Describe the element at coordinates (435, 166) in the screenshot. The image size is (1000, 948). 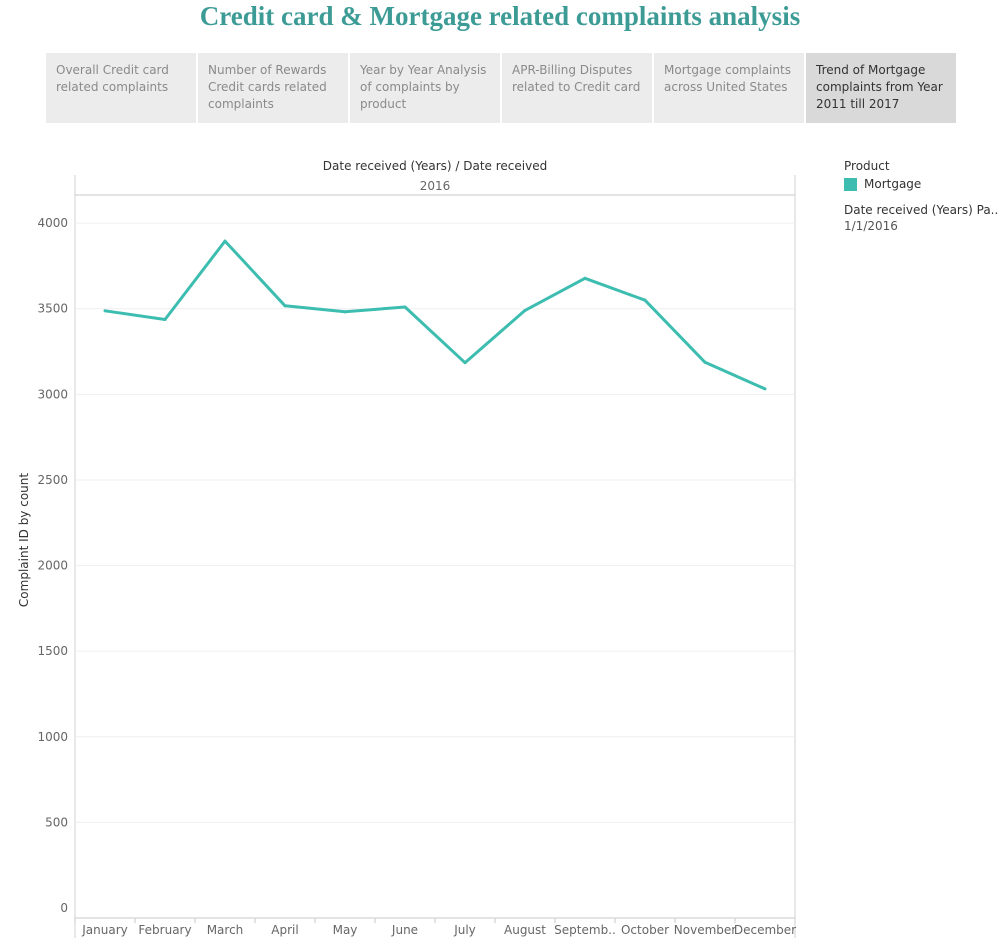
I see `column-header-label: Date received (Years) / Date received` at that location.